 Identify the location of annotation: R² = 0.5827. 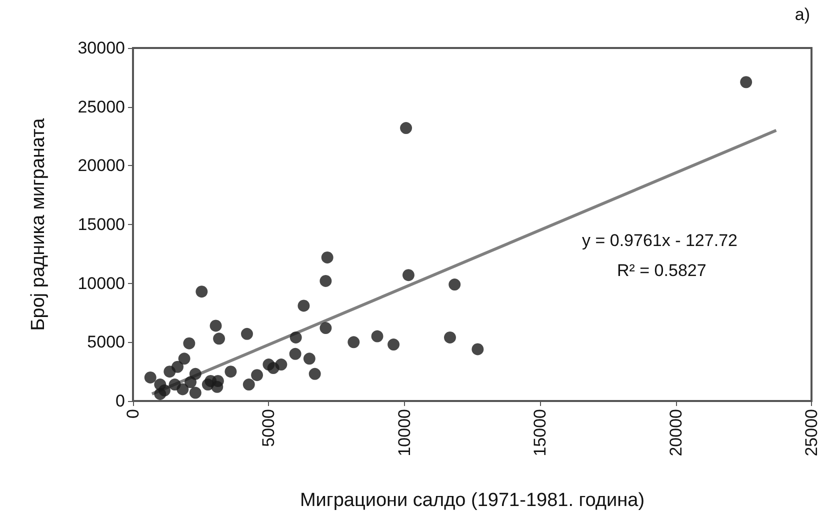
(661, 270).